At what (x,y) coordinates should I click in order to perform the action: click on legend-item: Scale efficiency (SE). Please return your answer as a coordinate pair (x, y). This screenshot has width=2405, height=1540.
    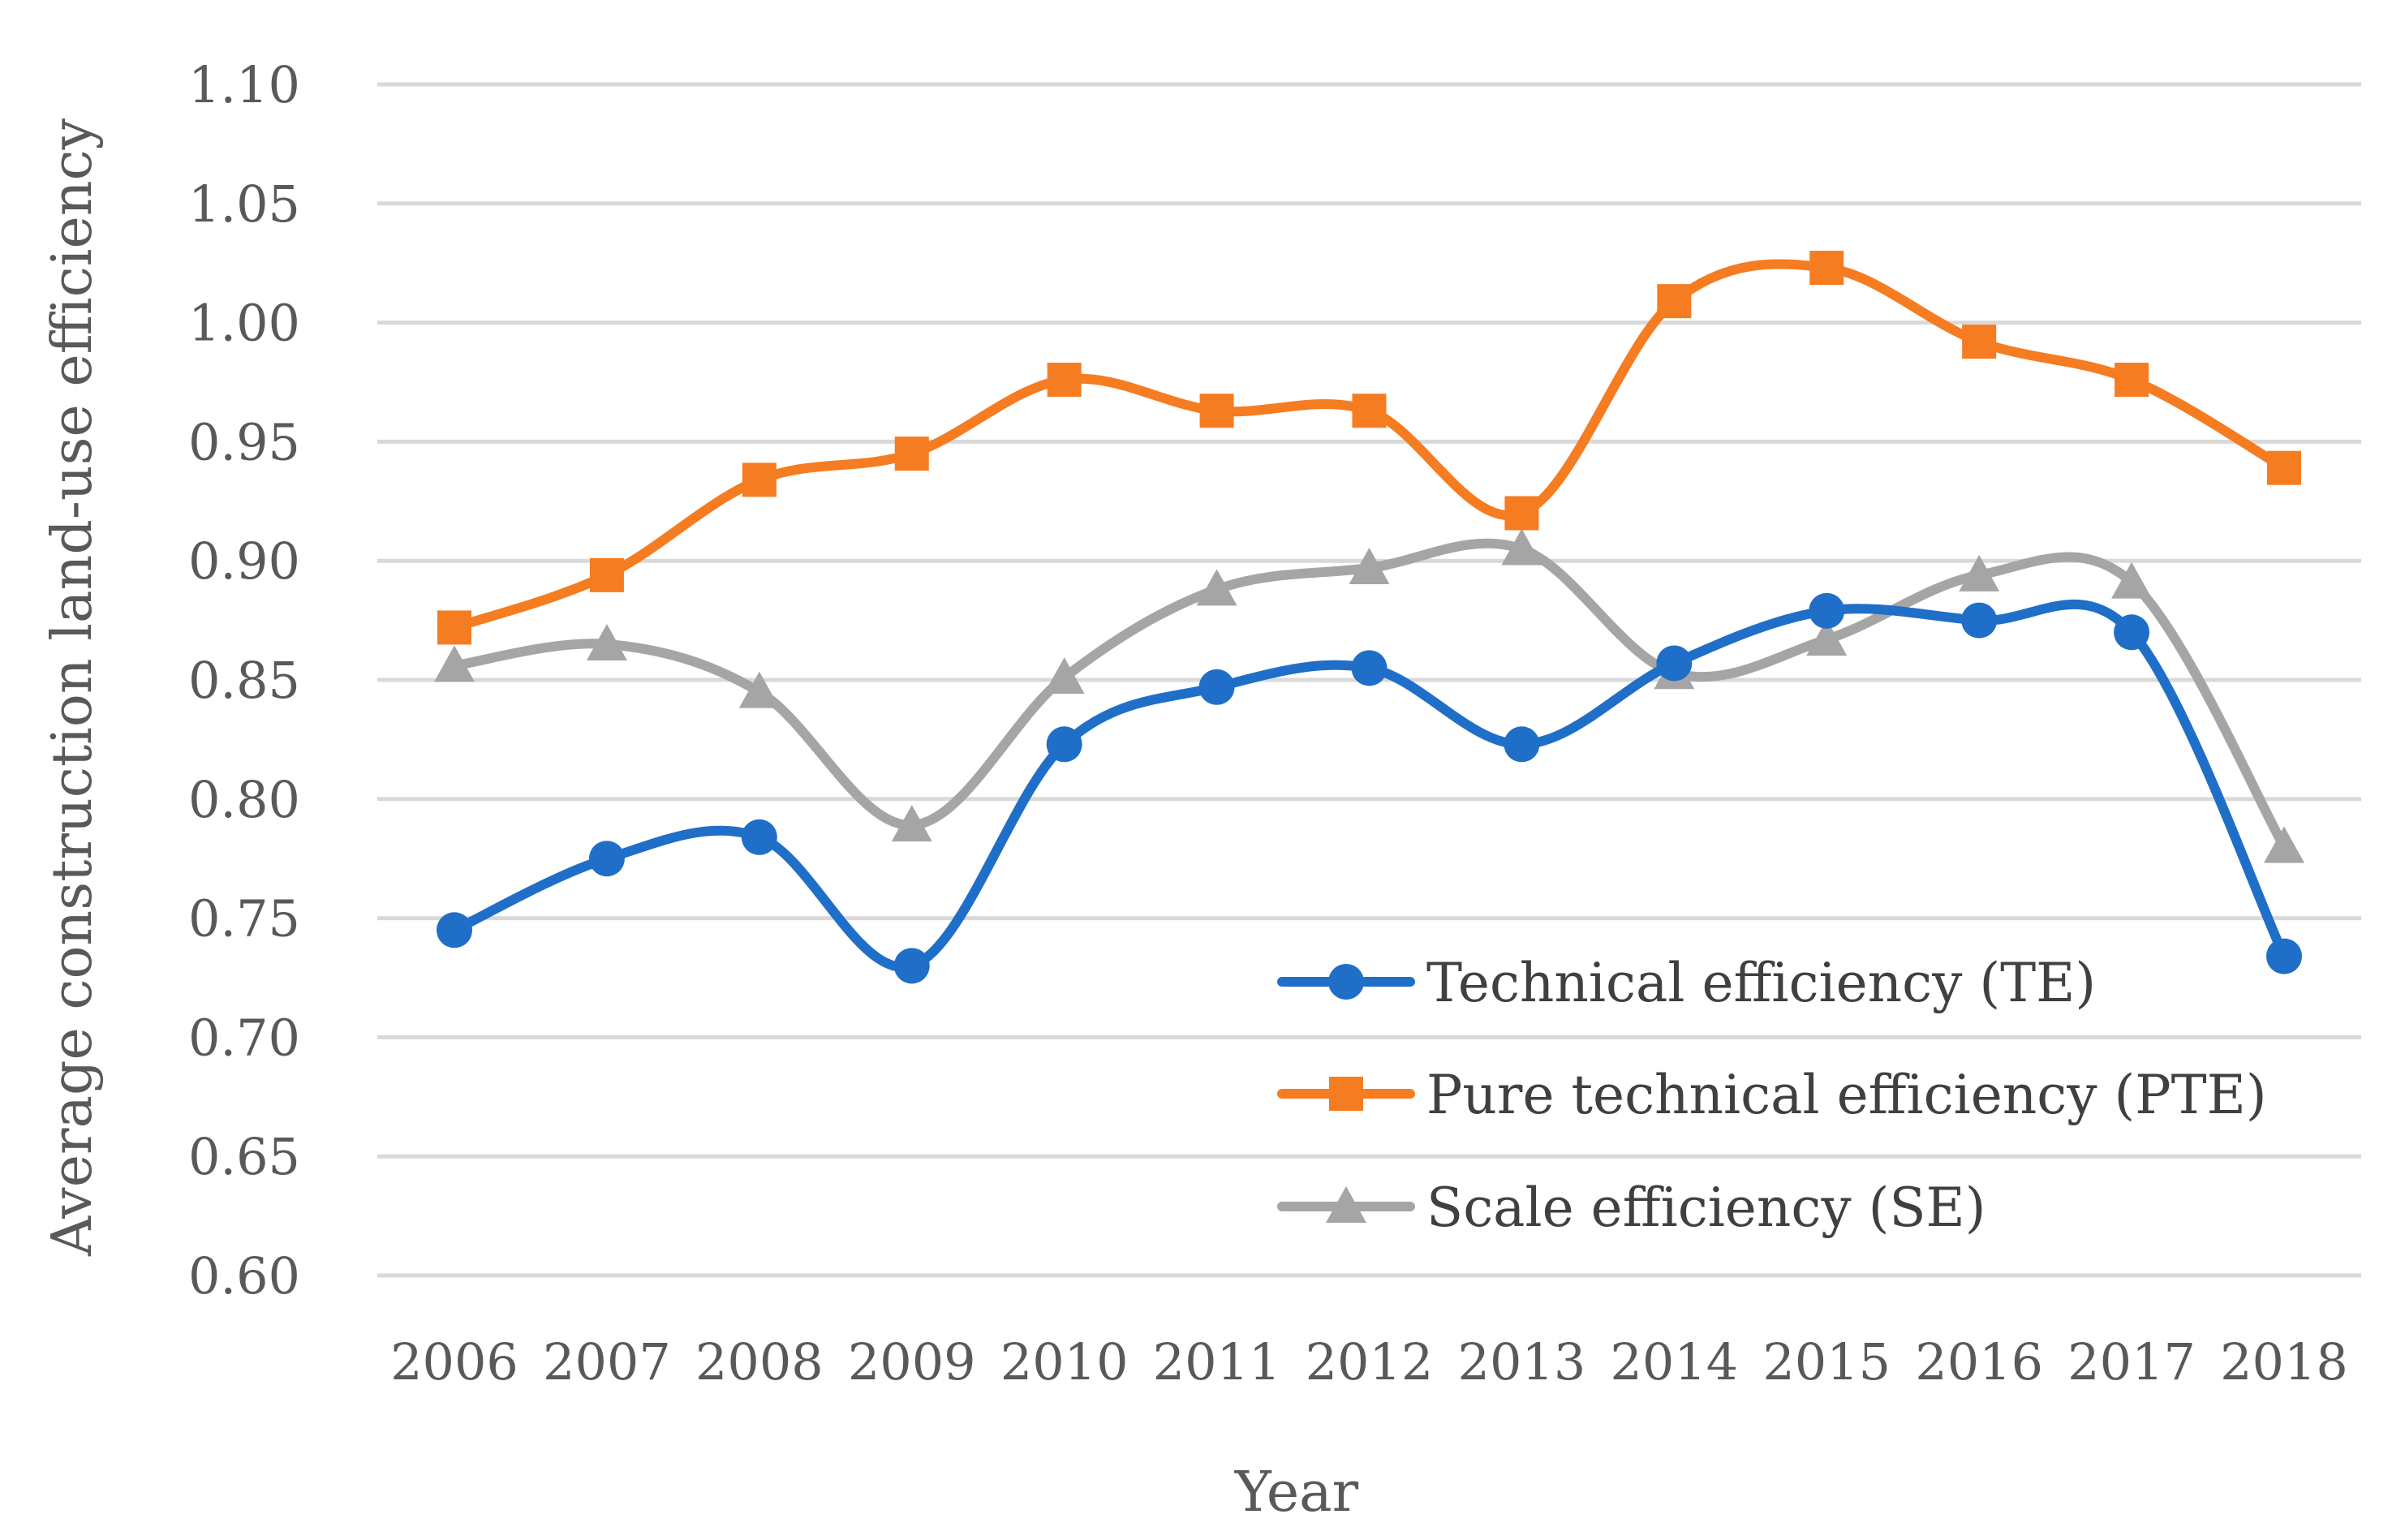
    Looking at the image, I should click on (1631, 1208).